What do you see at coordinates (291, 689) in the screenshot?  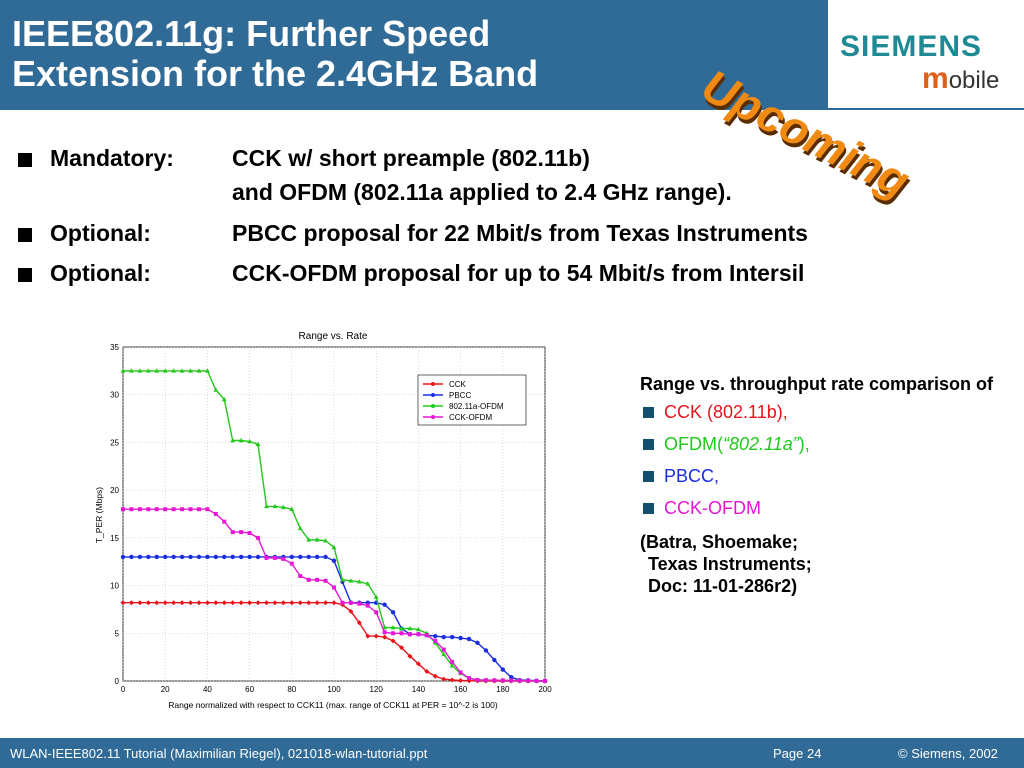 I see `x-tick-label: 80` at bounding box center [291, 689].